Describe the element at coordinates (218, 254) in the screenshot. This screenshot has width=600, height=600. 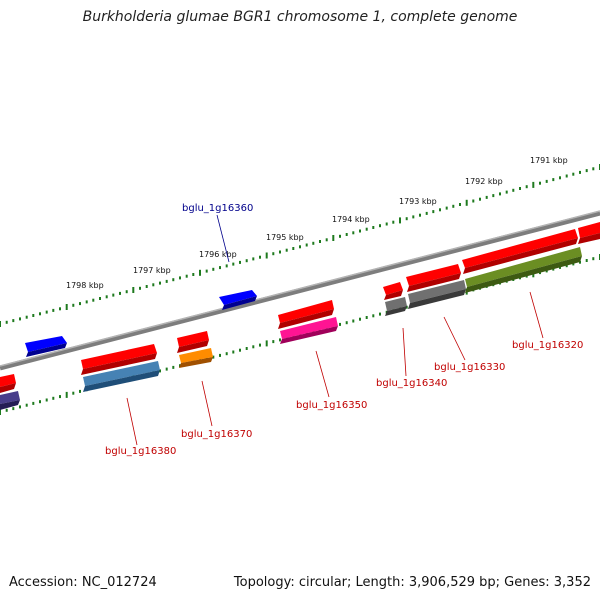
I see `kbp-label-1796: 1796 kbp` at that location.